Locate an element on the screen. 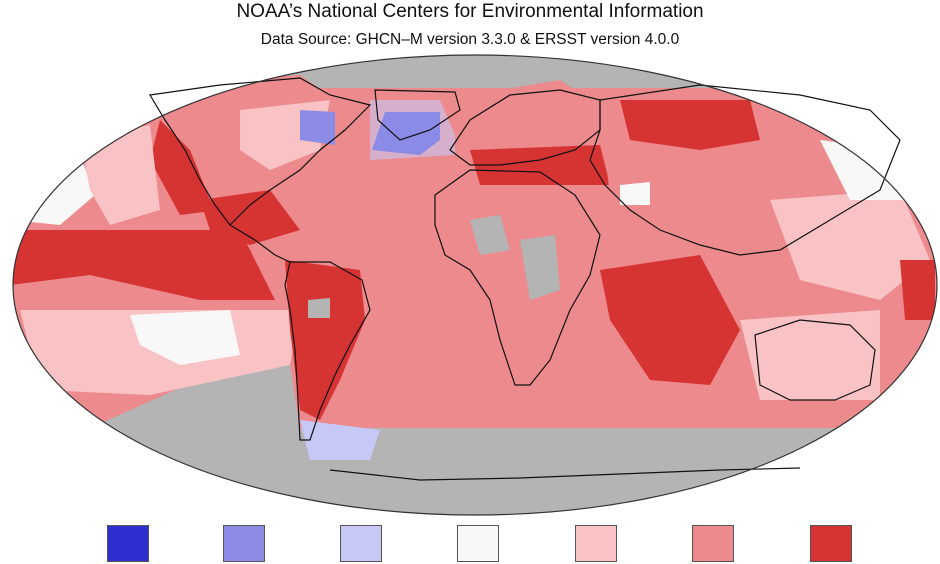 The width and height of the screenshot is (940, 564). pacific-much-warmer-band is located at coordinates (144, 265).